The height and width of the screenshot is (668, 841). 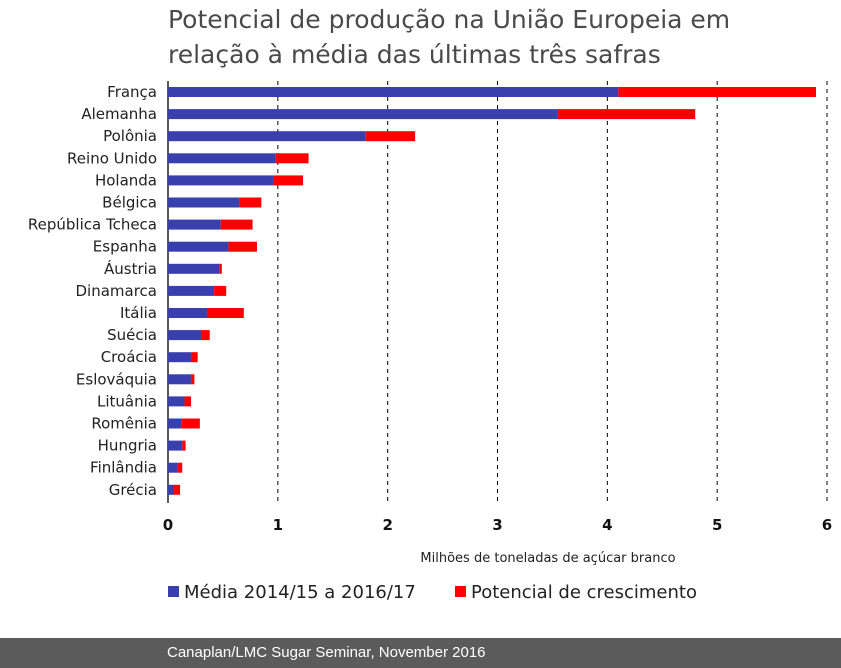 What do you see at coordinates (127, 446) in the screenshot?
I see `category-label: Hungria` at bounding box center [127, 446].